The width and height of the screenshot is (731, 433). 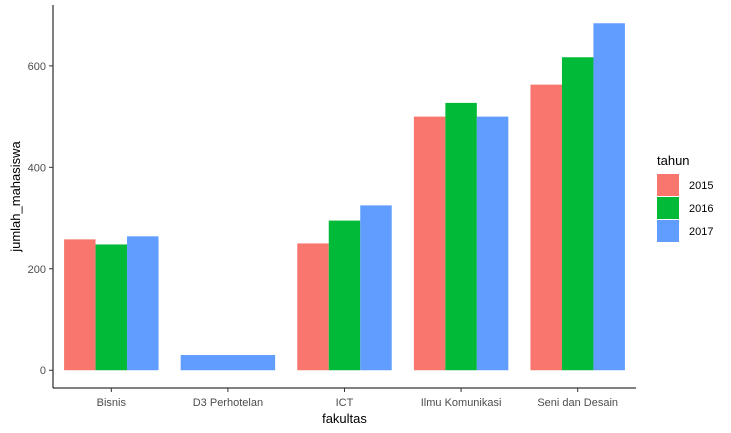 I want to click on legend-swatch-2016, so click(x=668, y=208).